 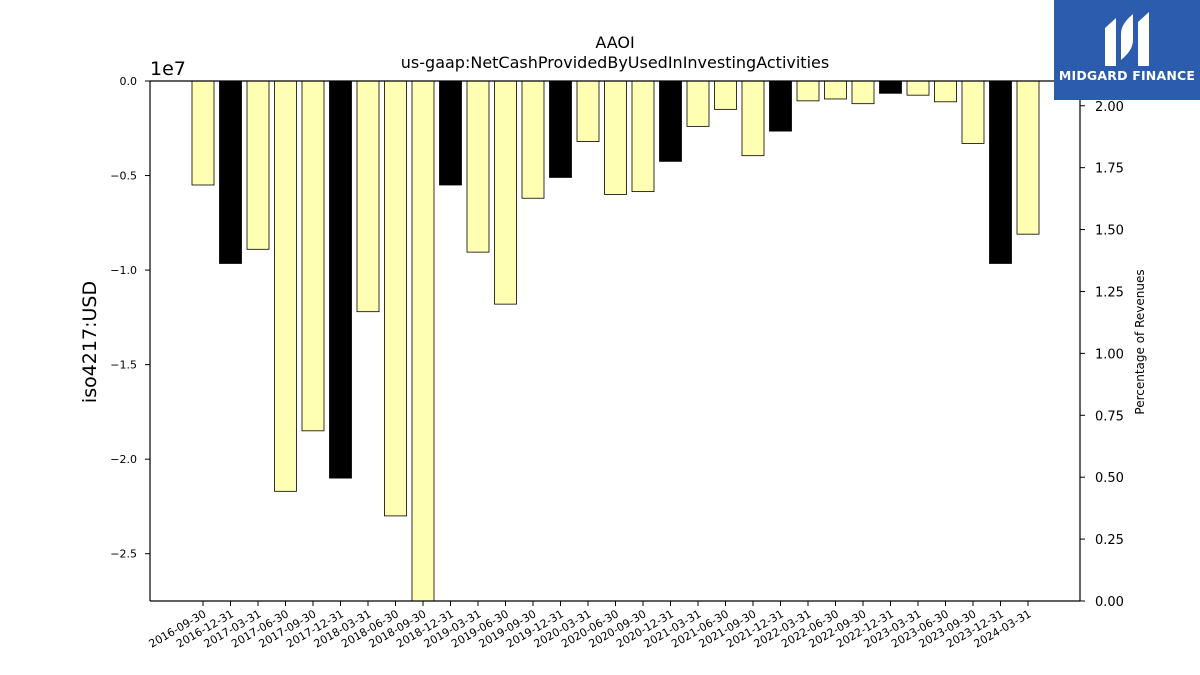 I want to click on y-tick-label: −1.0, so click(x=123, y=270).